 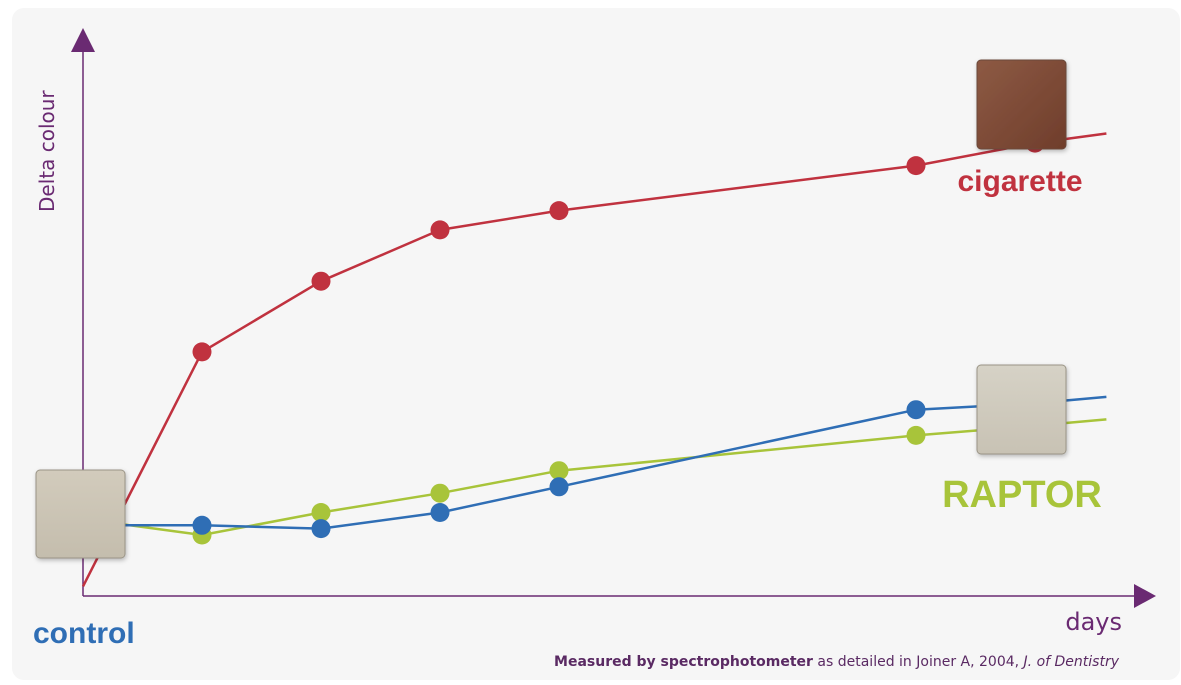 What do you see at coordinates (1021, 409) in the screenshot?
I see `raptor-swatch` at bounding box center [1021, 409].